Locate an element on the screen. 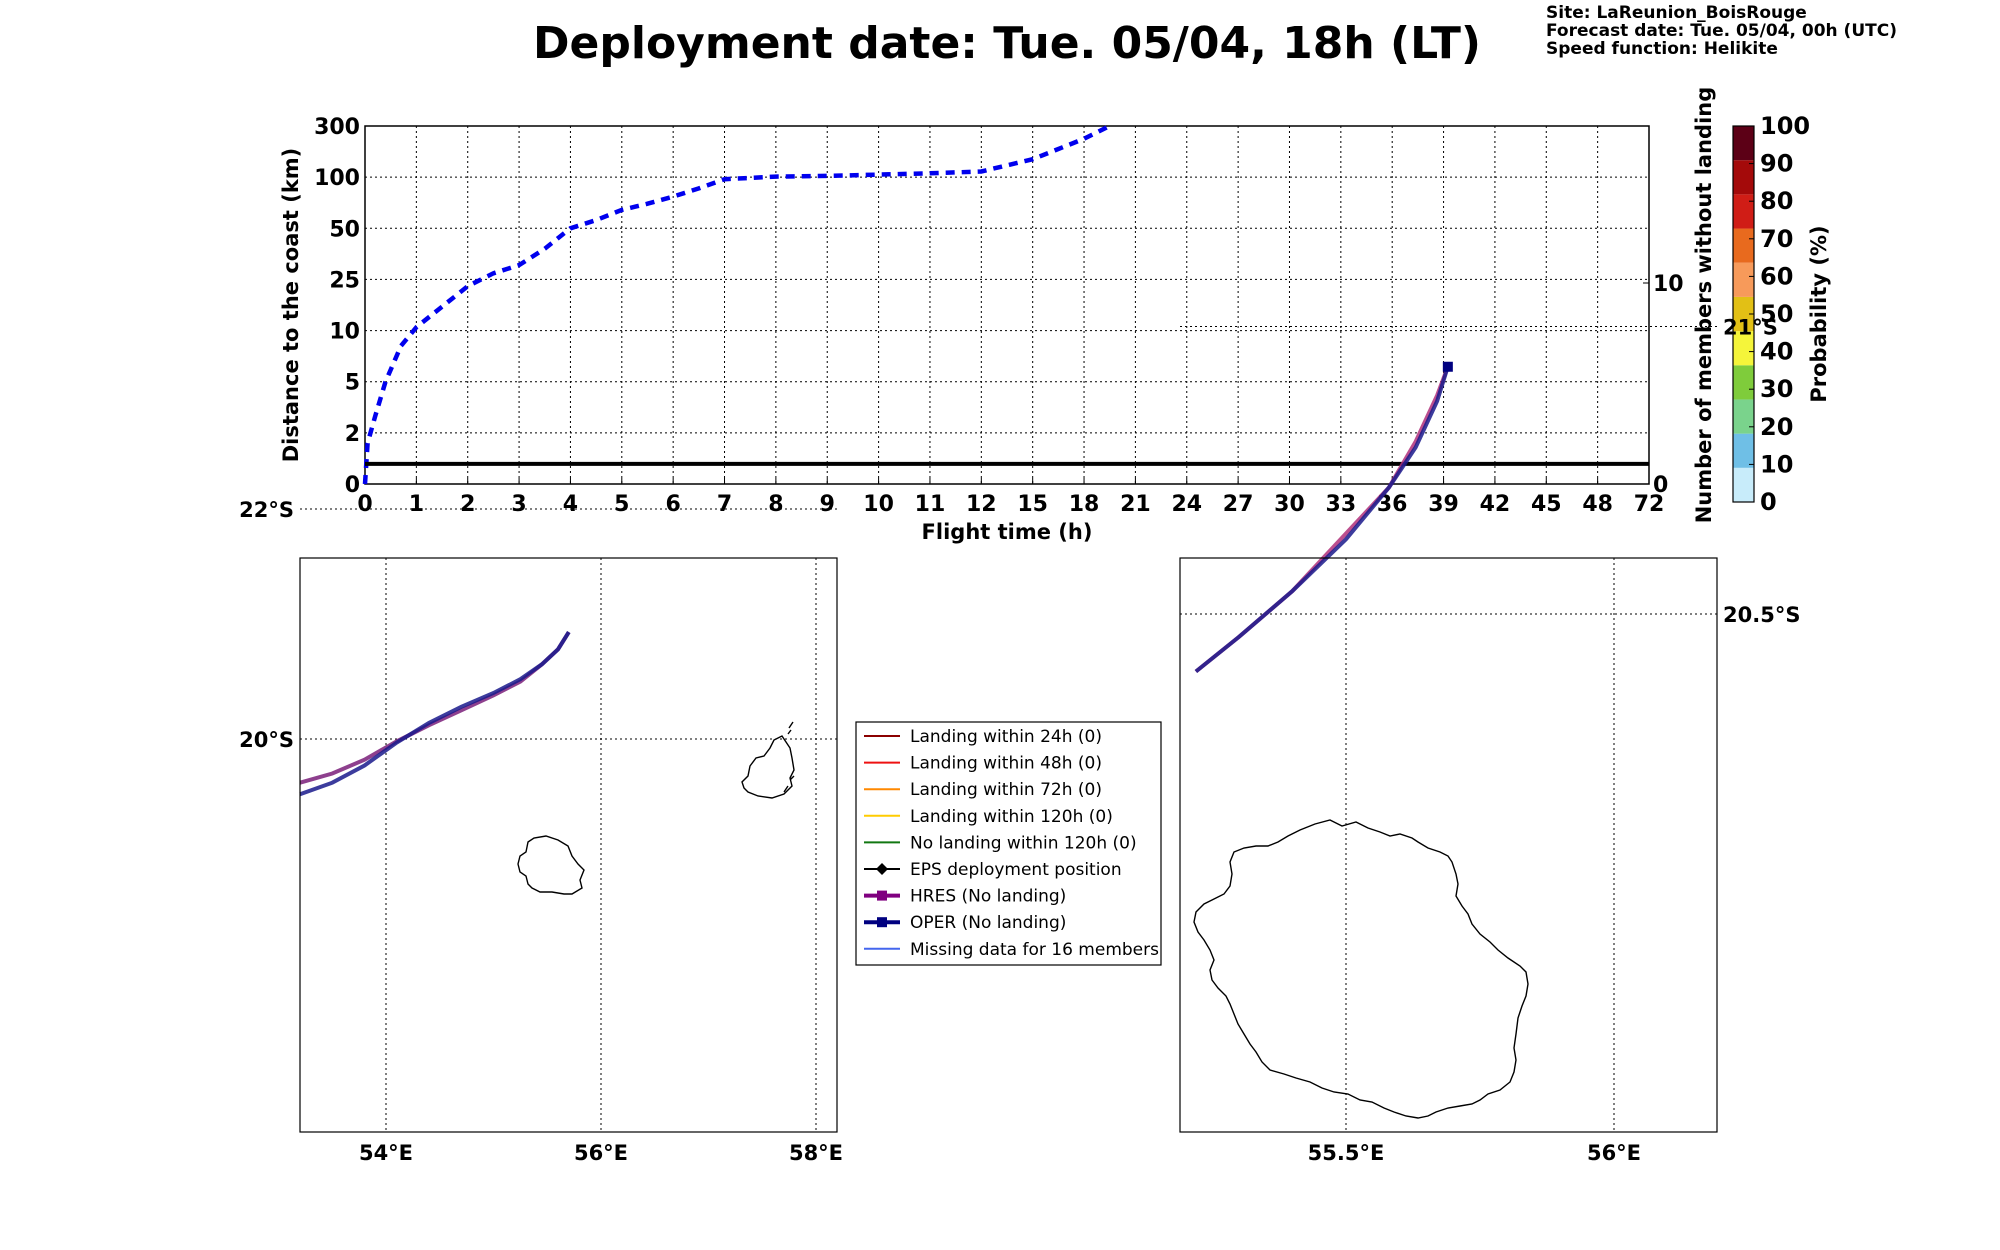  x-tick-label: 27 is located at coordinates (1238, 504).